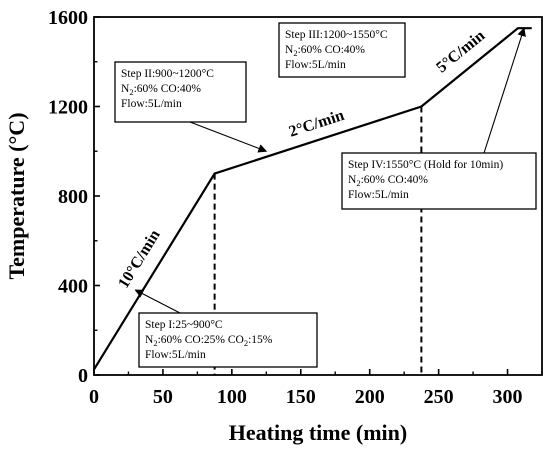 Image resolution: width=550 pixels, height=449 pixels. What do you see at coordinates (336, 35) in the screenshot?
I see `annotation-step: Step III:1200~1550°C` at bounding box center [336, 35].